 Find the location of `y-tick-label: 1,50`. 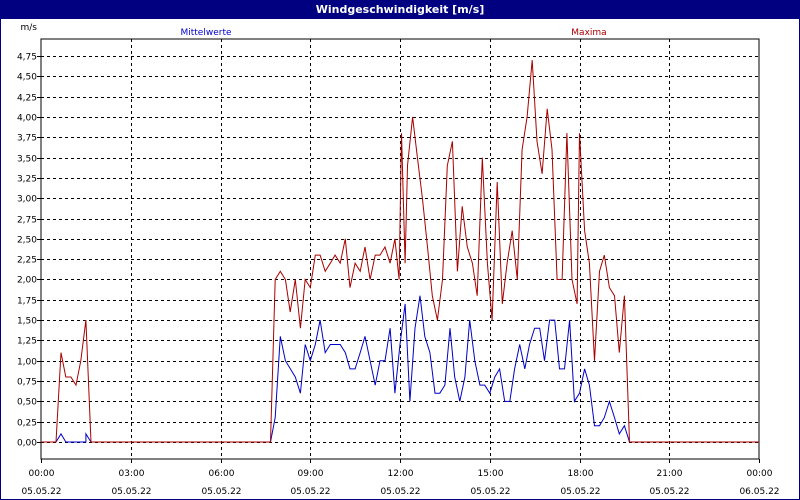

y-tick-label: 1,50 is located at coordinates (27, 322).